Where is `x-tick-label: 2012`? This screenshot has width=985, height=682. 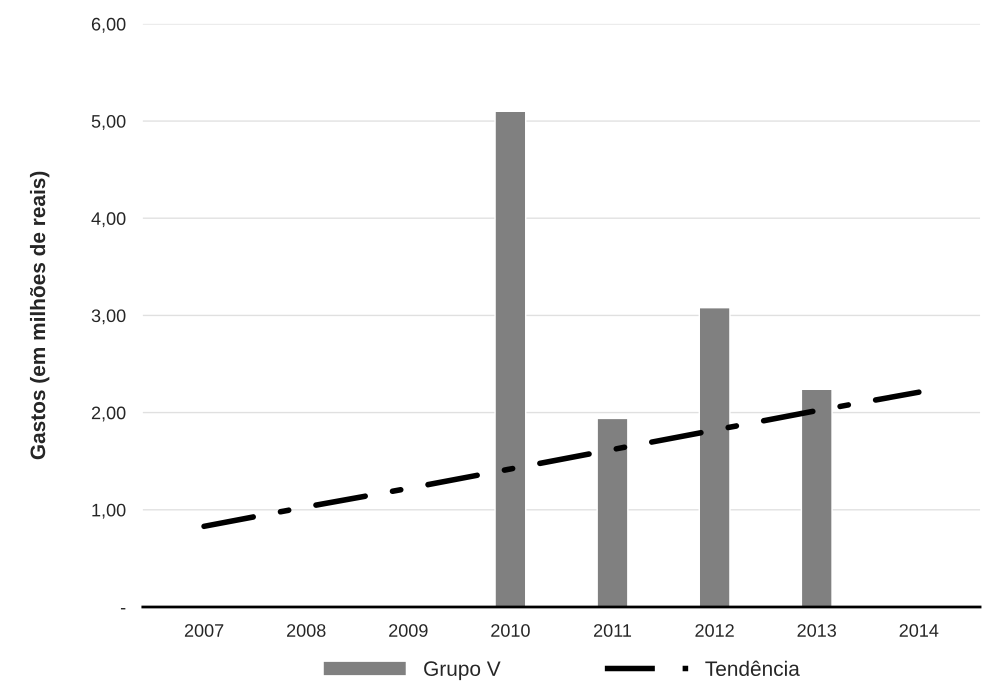 x-tick-label: 2012 is located at coordinates (714, 630).